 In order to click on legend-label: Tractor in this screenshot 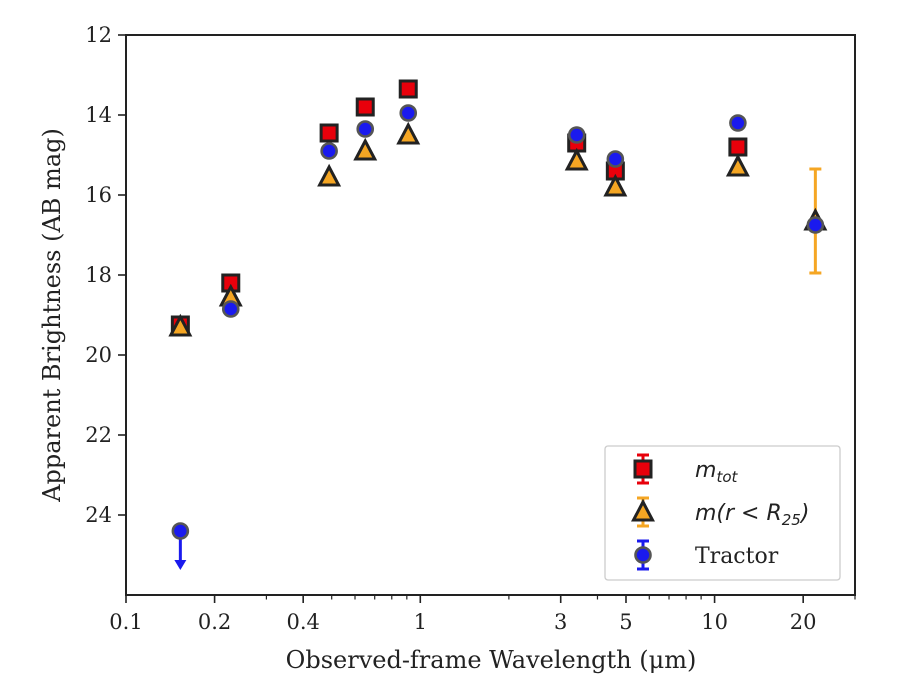, I will do `click(737, 556)`.